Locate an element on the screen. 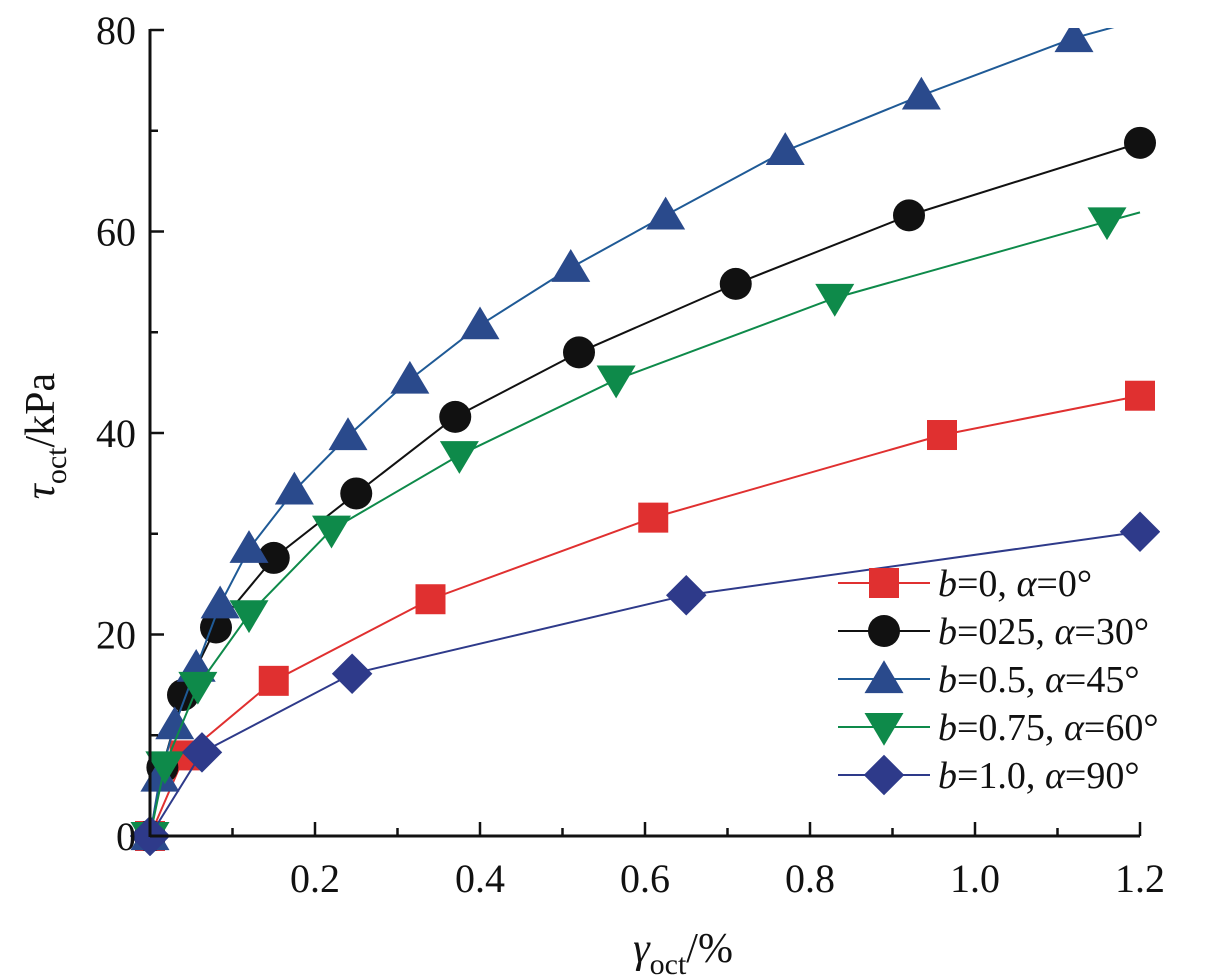  x-axis-title: γoct/% is located at coordinates (683, 952).